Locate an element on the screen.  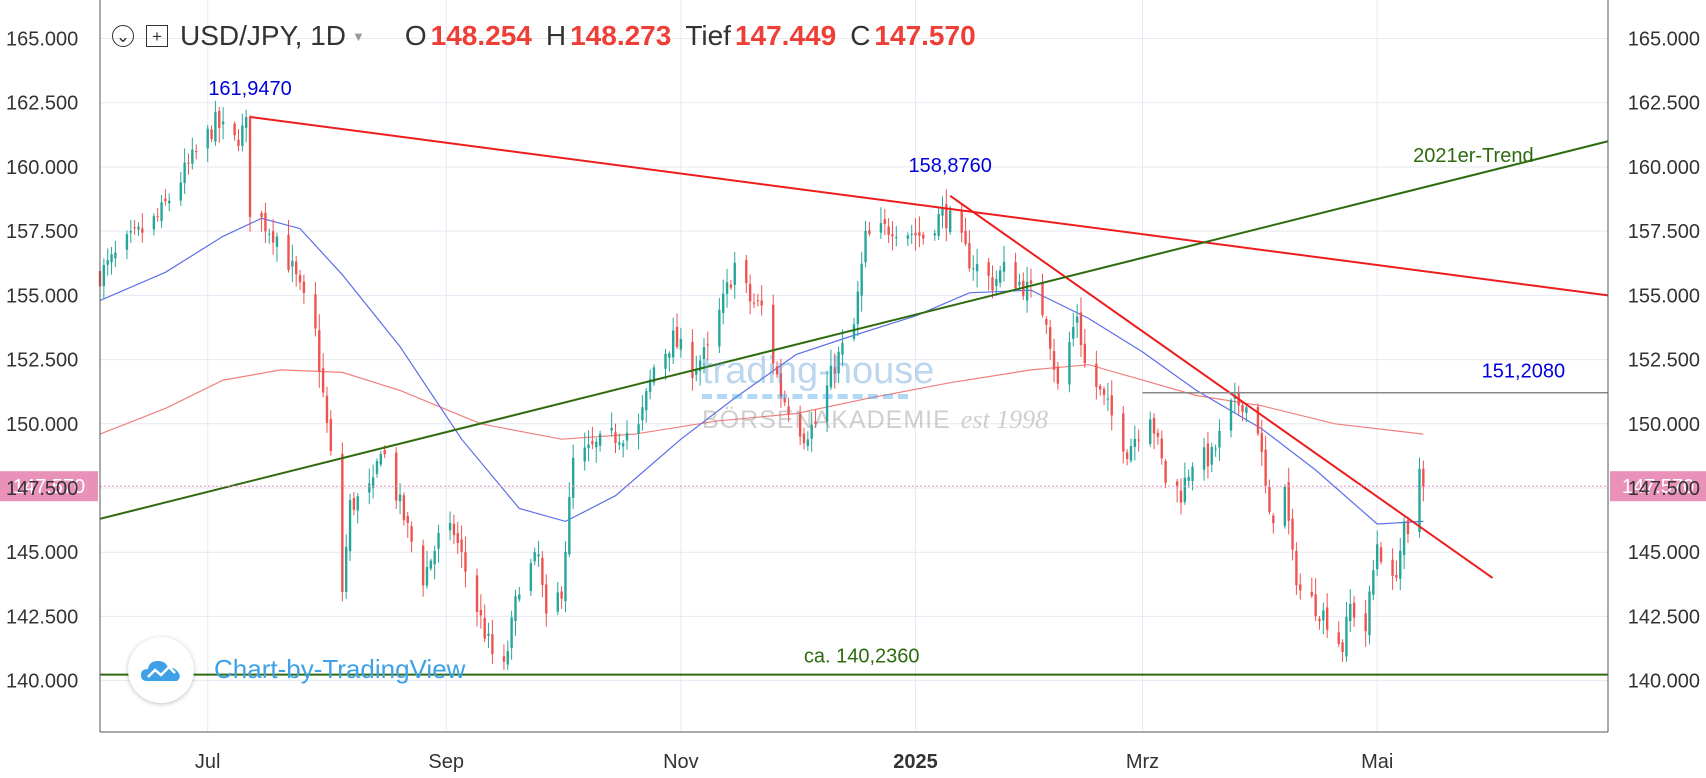
x-tick-label: Jul is located at coordinates (208, 762).